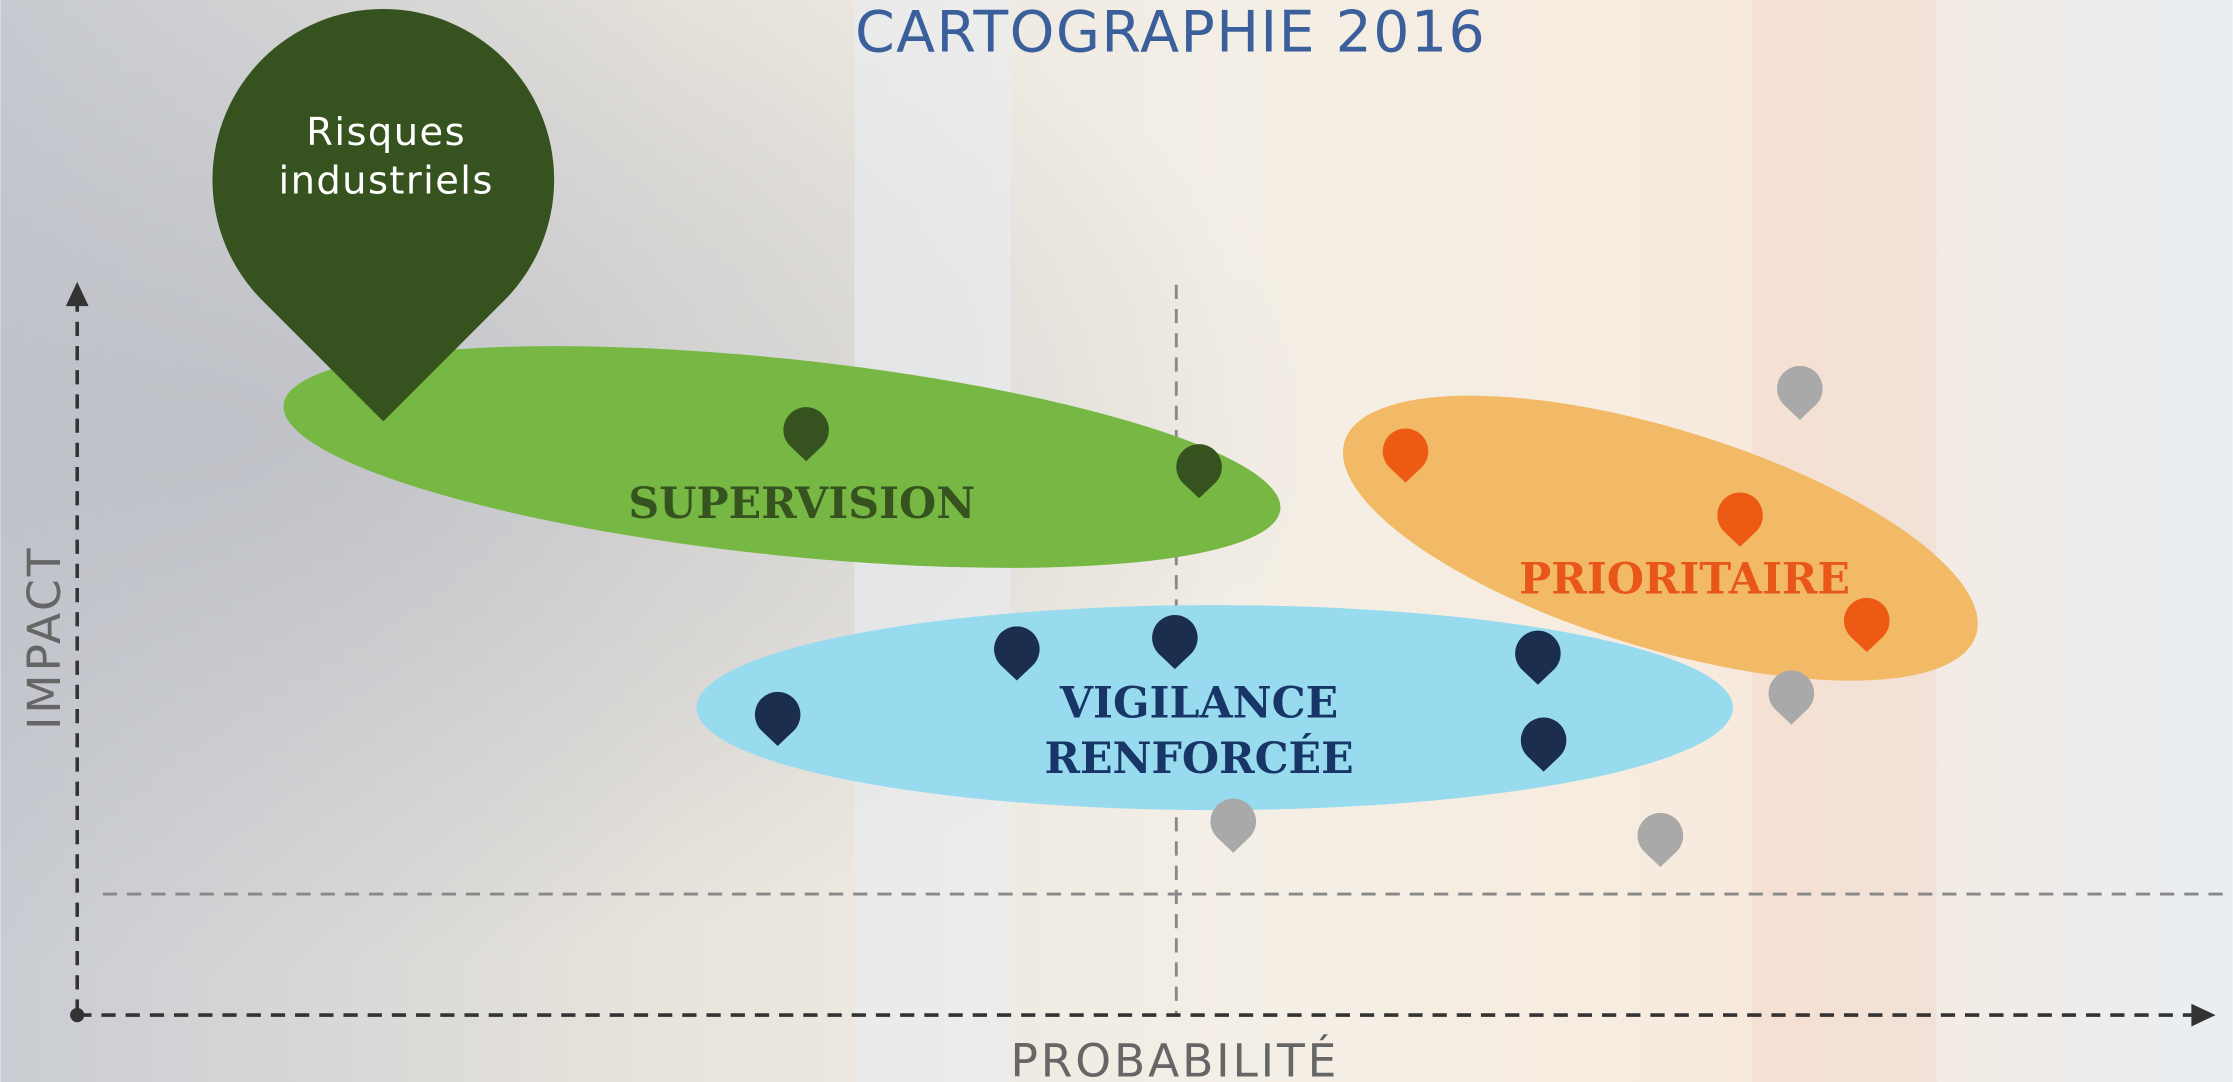  I want to click on axis-origin, so click(77, 1015).